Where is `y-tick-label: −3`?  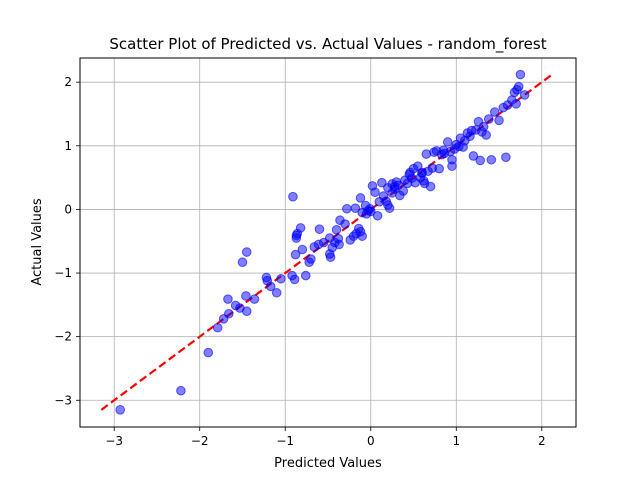 y-tick-label: −3 is located at coordinates (63, 400).